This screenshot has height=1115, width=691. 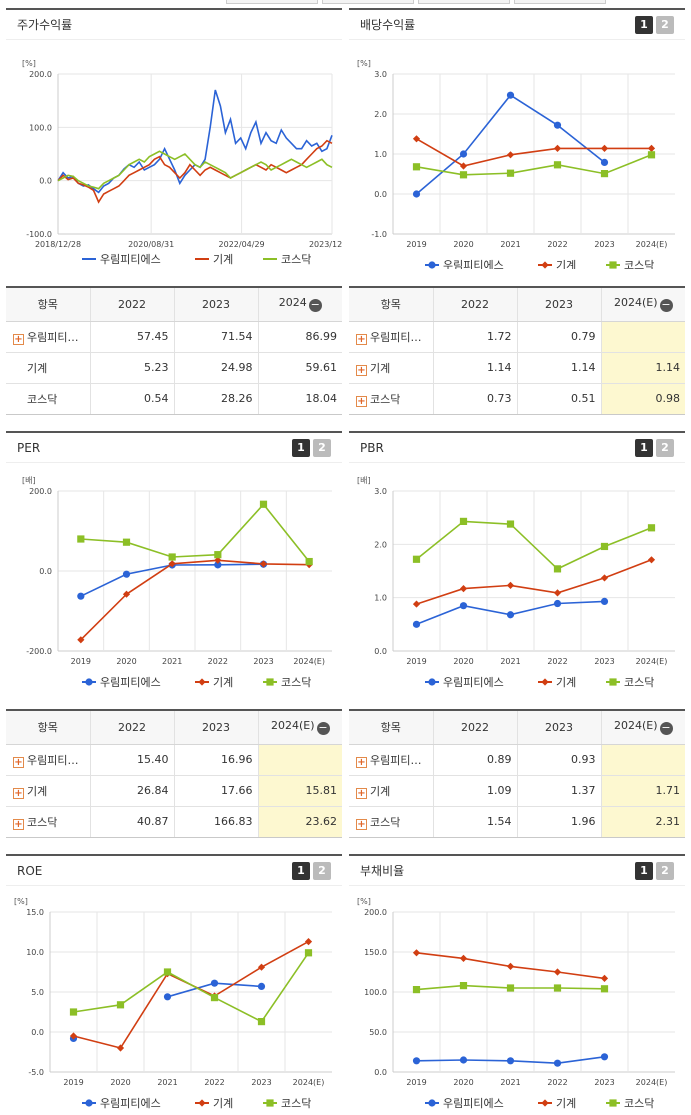 What do you see at coordinates (475, 304) in the screenshot?
I see `table-header-label: 2022` at bounding box center [475, 304].